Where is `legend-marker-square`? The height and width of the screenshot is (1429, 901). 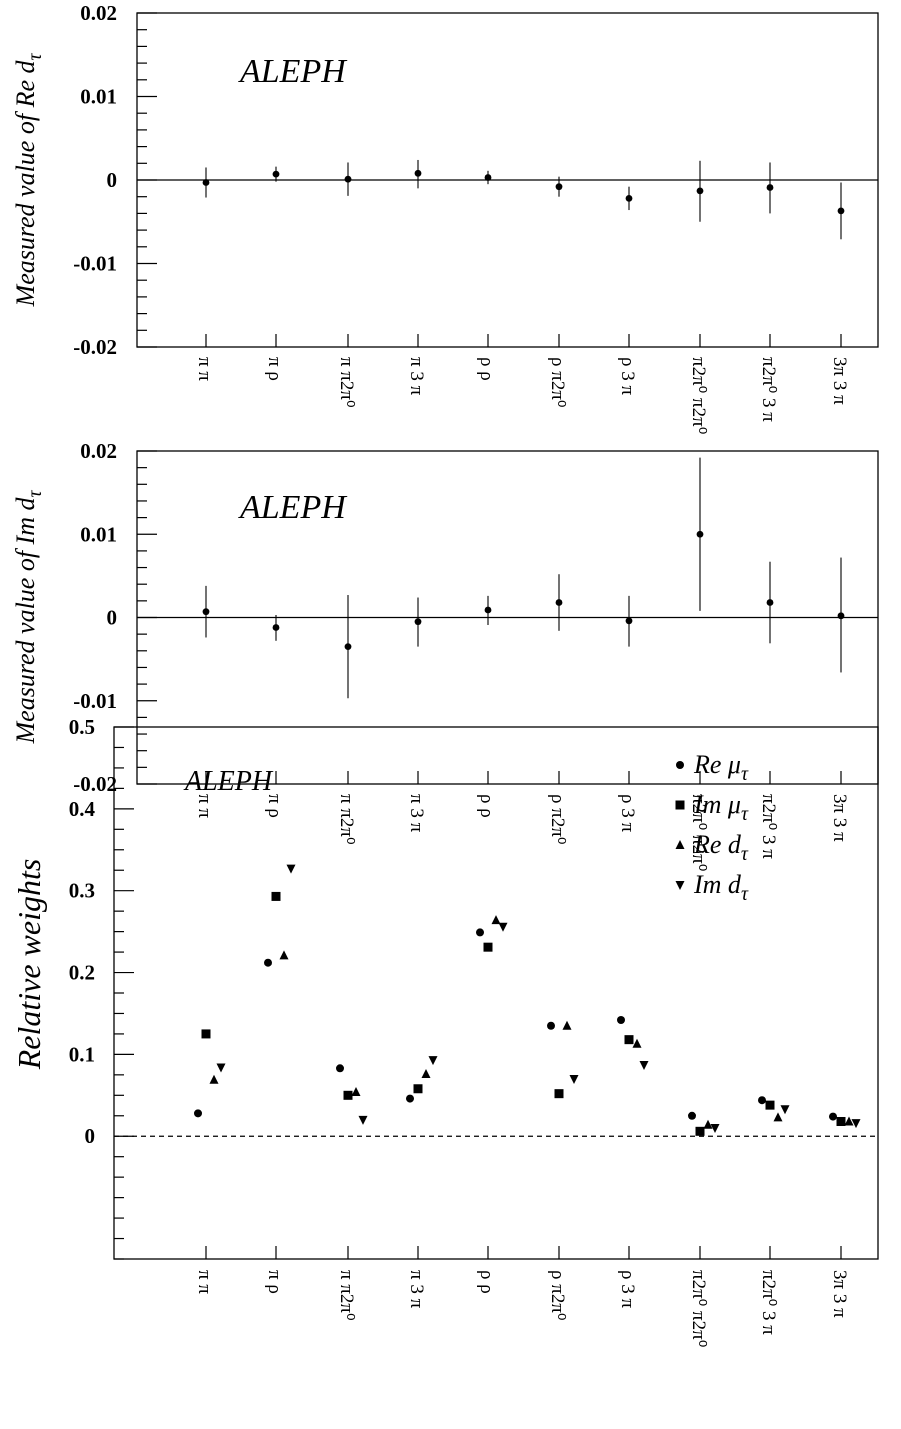 legend-marker-square is located at coordinates (680, 805).